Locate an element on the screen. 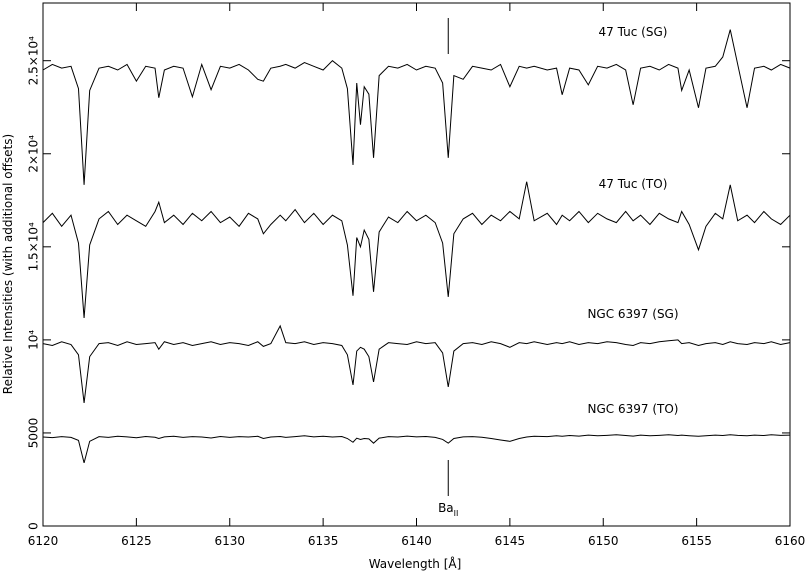  y-tick-label: 0 is located at coordinates (34, 526).